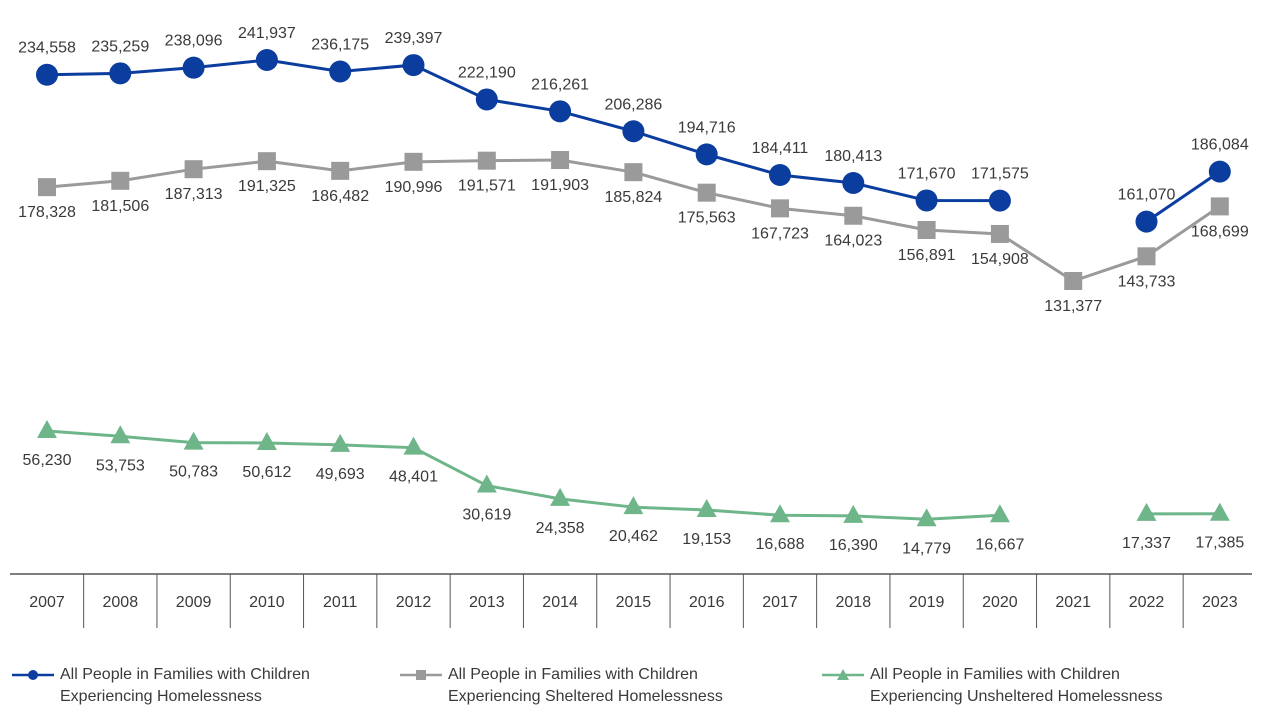  I want to click on legend-label-sheltered-line2: Experiencing Sheltered Homelessness, so click(585, 696).